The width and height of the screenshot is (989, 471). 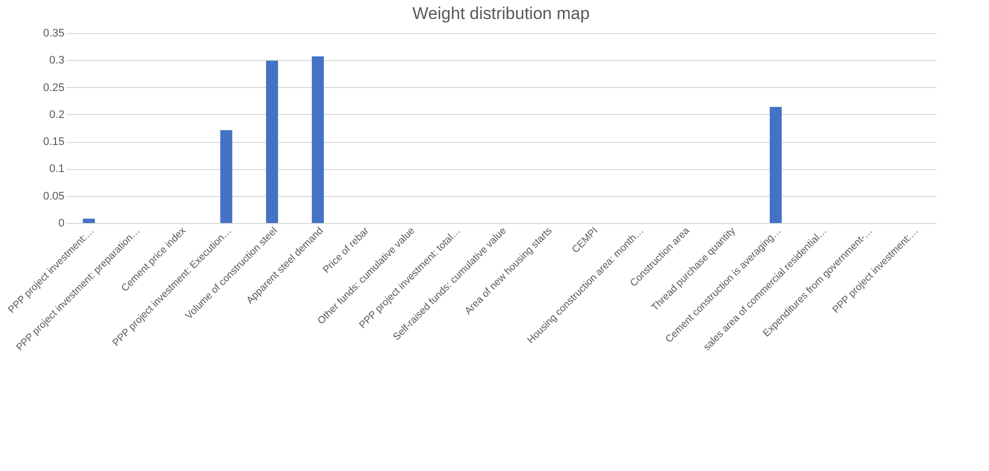 I want to click on chart-title: Weight distribution map, so click(x=501, y=13).